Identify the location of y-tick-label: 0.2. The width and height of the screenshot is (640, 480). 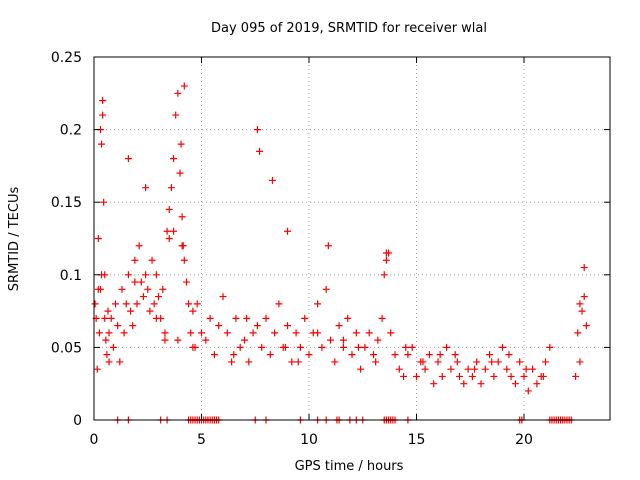
(71, 131).